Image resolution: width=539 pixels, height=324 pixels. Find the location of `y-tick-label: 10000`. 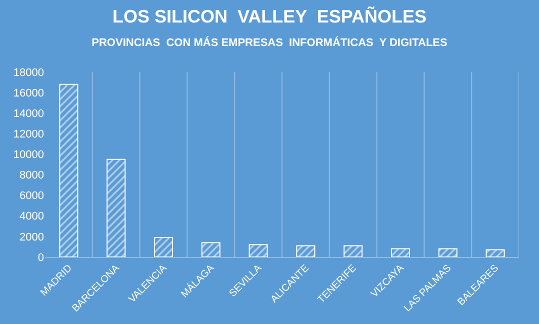

y-tick-label: 10000 is located at coordinates (28, 155).